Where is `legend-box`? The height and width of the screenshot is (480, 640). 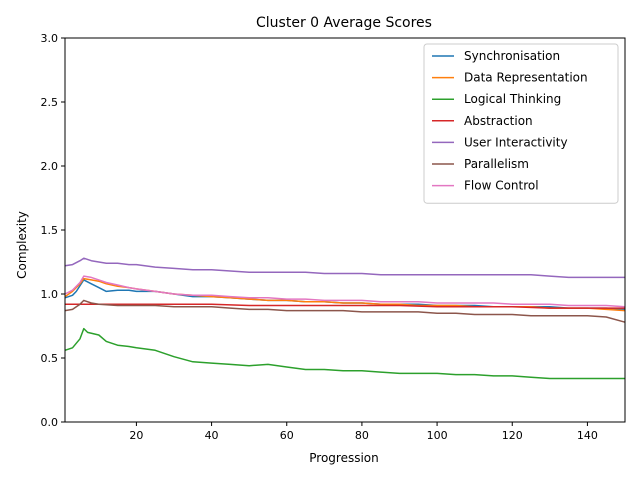 legend-box is located at coordinates (521, 123).